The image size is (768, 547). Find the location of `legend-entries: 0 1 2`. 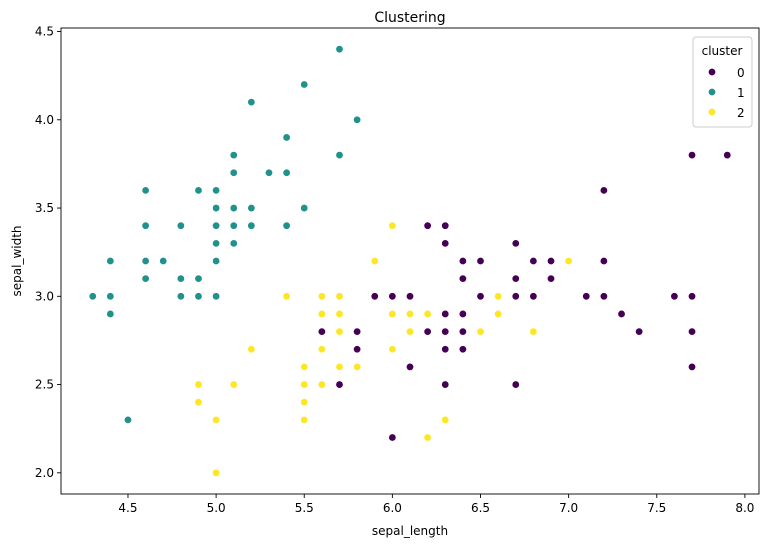

legend-entries: 0 1 2 is located at coordinates (726, 93).